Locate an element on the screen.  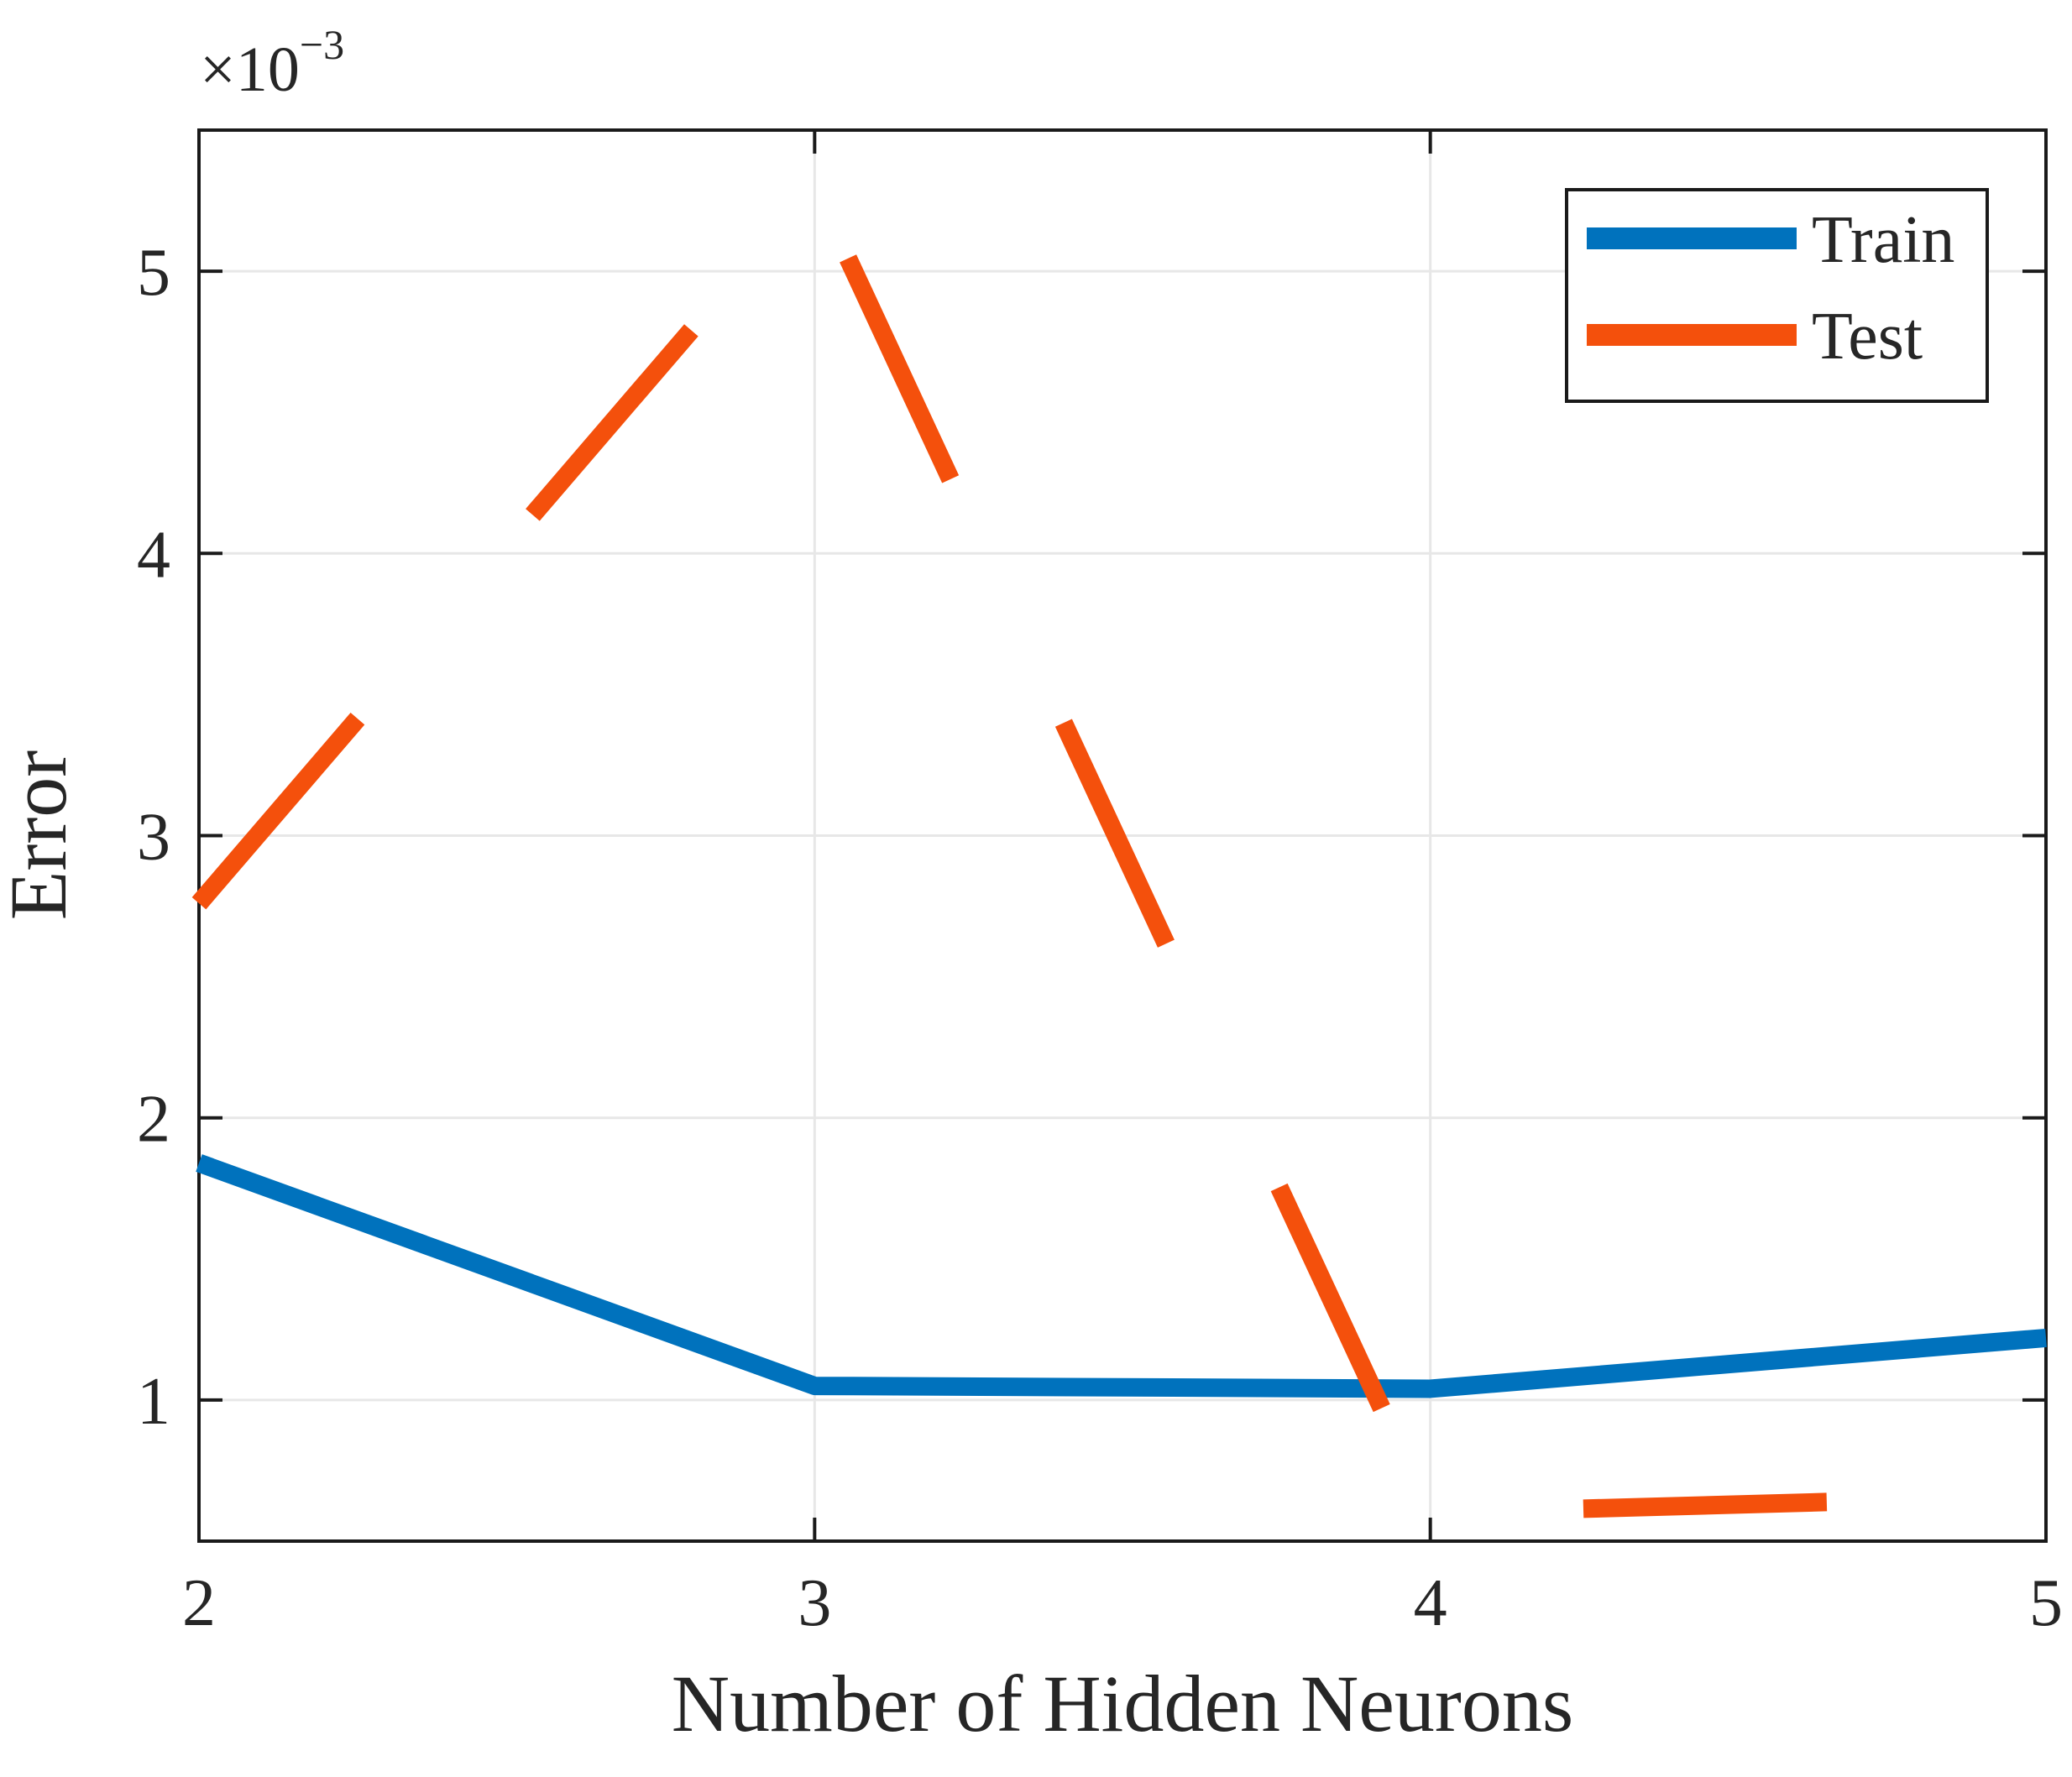
legend-box is located at coordinates (1777, 295).